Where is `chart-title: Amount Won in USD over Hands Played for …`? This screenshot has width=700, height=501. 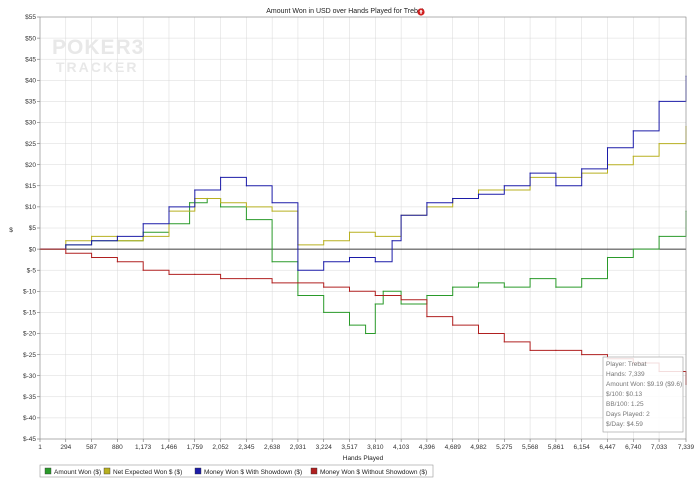
chart-title: Amount Won in USD over Hands Played for … is located at coordinates (345, 11).